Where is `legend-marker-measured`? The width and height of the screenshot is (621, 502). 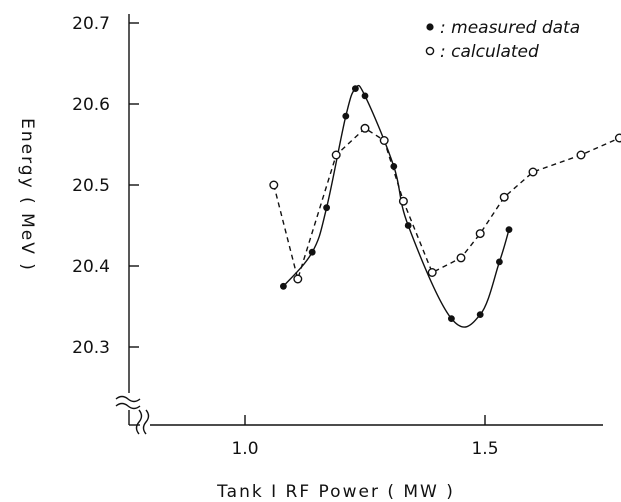
legend-marker-measured is located at coordinates (430, 27).